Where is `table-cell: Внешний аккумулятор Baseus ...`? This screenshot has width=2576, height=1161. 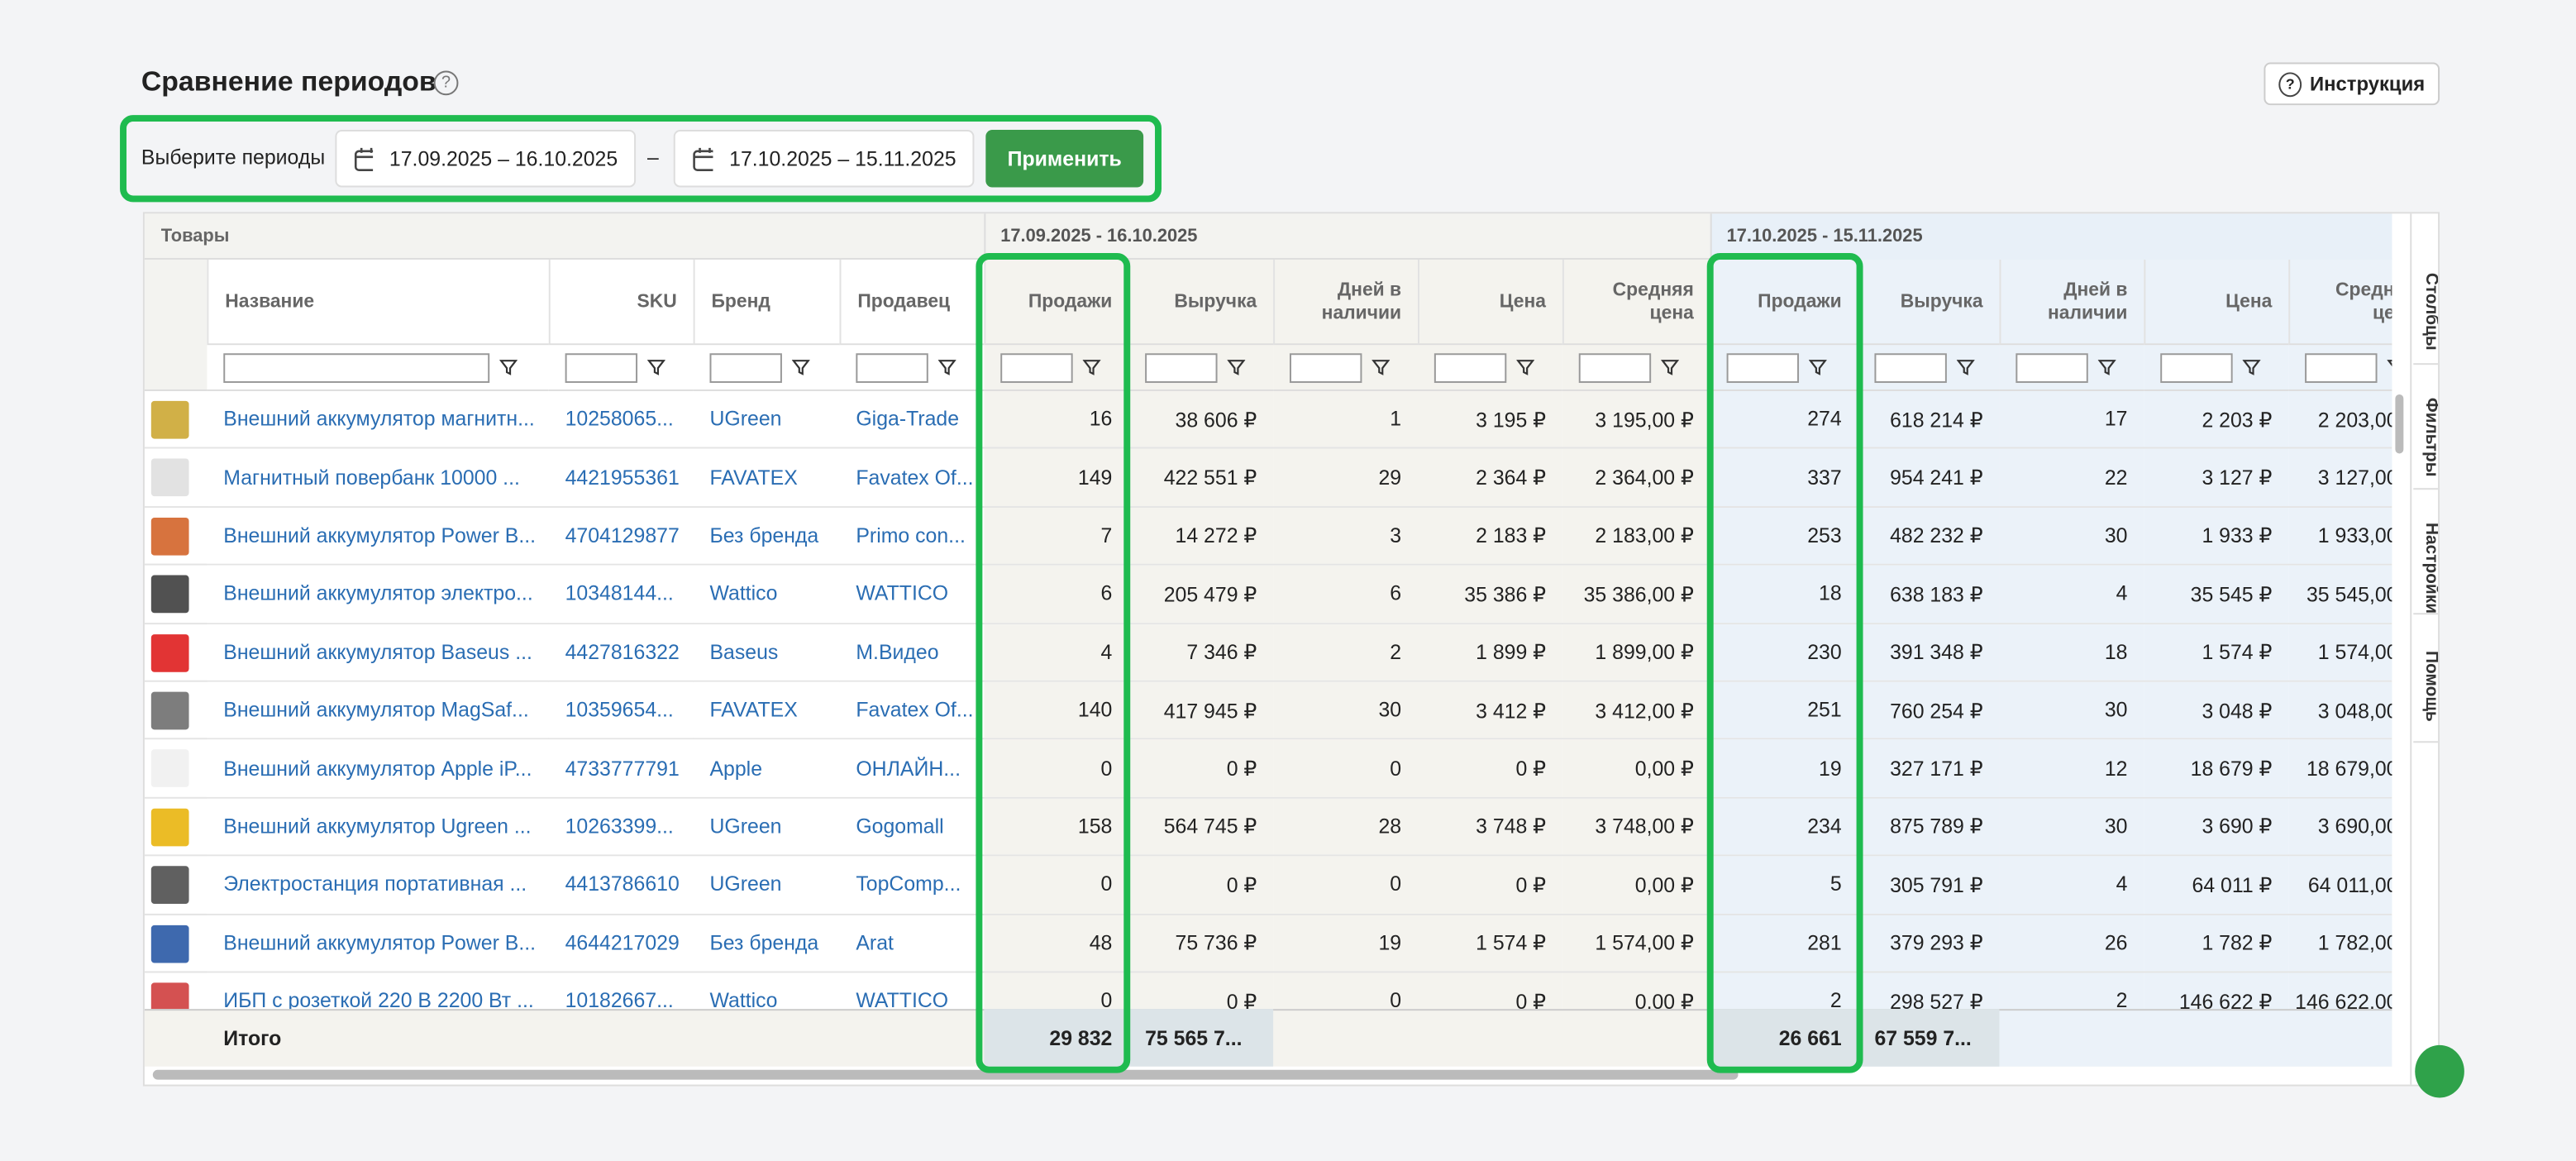 table-cell: Внешний аккумулятор Baseus ... is located at coordinates (378, 652).